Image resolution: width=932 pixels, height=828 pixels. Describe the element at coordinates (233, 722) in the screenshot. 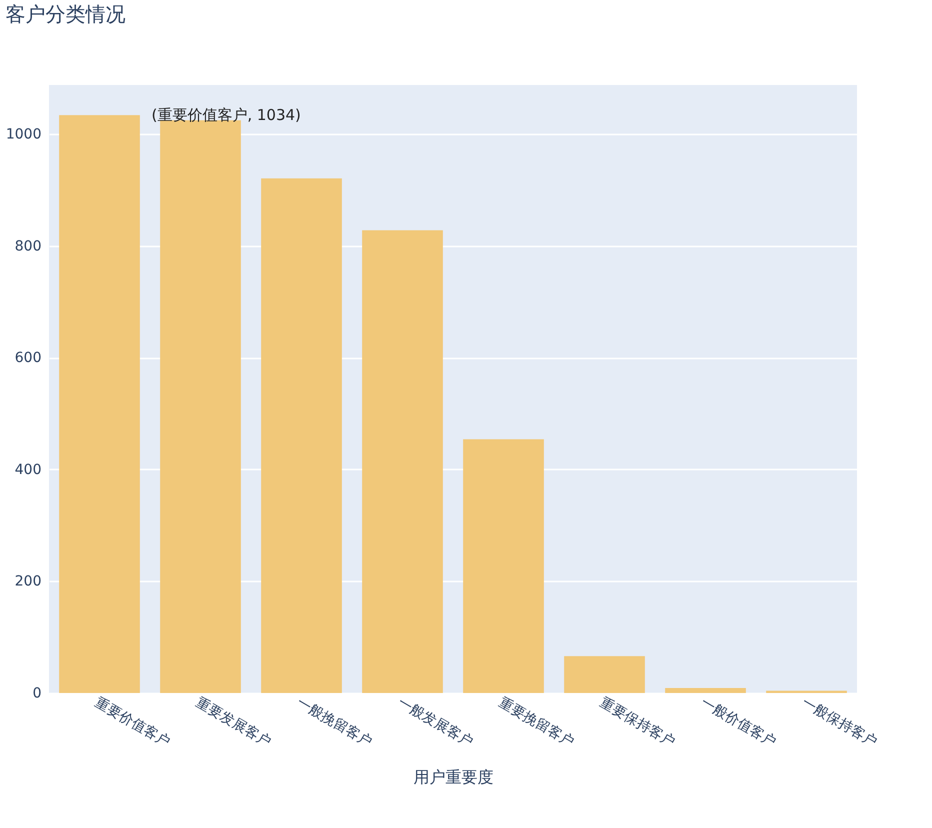

I see `x-tick-label: 重要发展客户` at that location.